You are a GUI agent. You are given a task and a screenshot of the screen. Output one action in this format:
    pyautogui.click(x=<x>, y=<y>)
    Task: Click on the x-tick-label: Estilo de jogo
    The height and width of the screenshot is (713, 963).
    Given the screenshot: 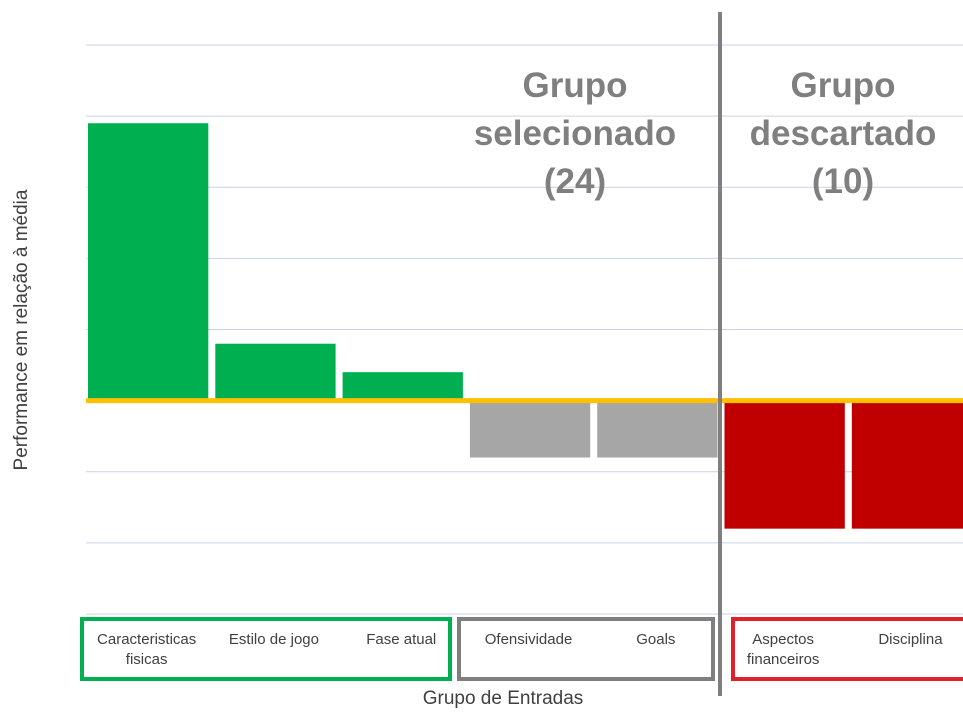 What is the action you would take?
    pyautogui.click(x=273, y=639)
    